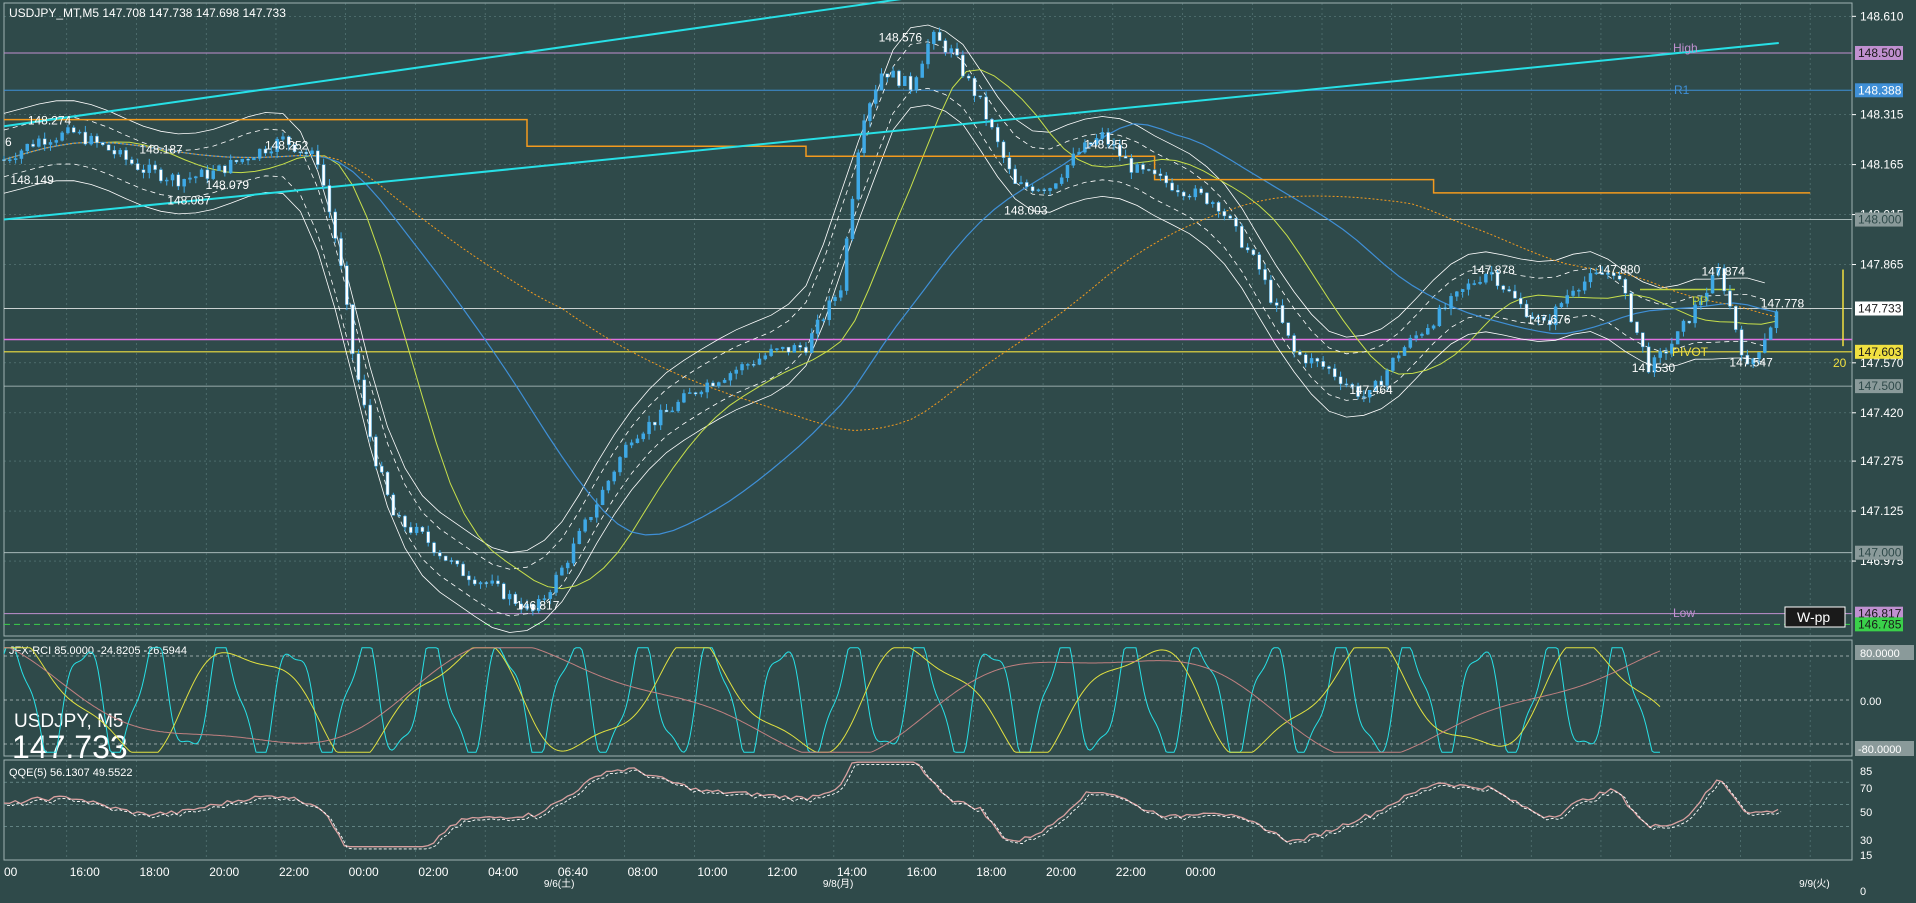  What do you see at coordinates (70, 747) in the screenshot?
I see `big-price: 147.733` at bounding box center [70, 747].